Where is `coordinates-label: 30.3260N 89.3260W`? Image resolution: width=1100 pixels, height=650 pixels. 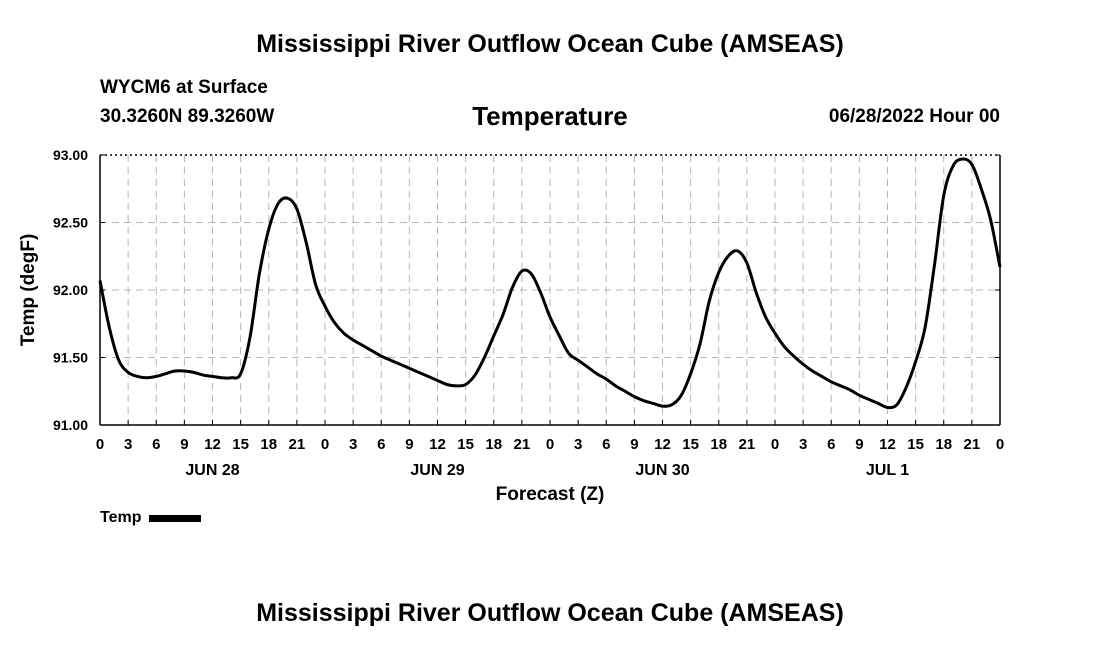 coordinates-label: 30.3260N 89.3260W is located at coordinates (187, 116).